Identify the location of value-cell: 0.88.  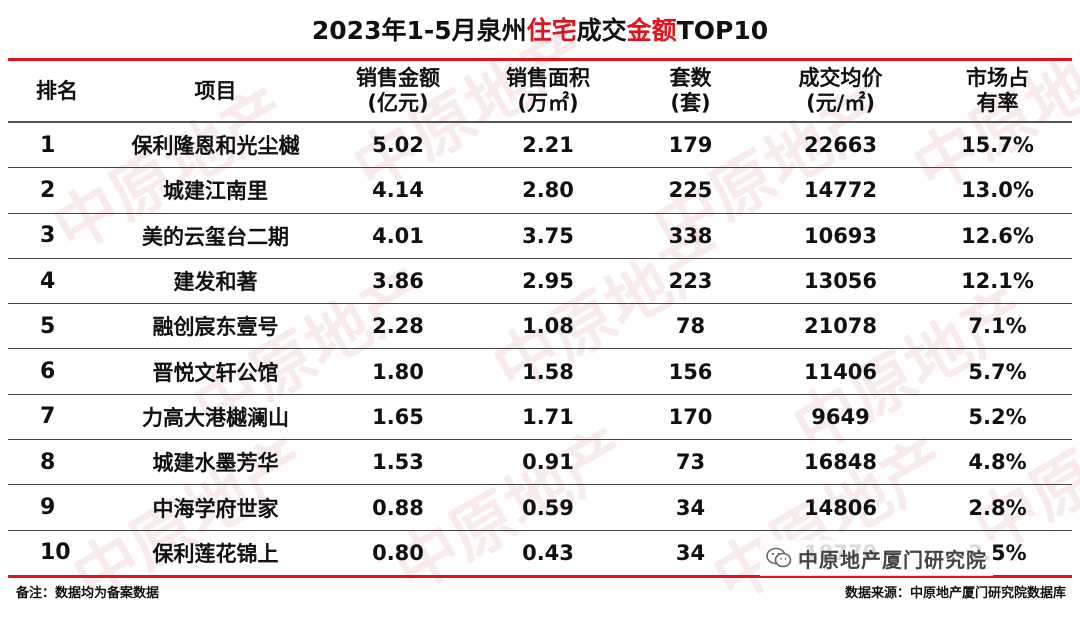
(398, 507).